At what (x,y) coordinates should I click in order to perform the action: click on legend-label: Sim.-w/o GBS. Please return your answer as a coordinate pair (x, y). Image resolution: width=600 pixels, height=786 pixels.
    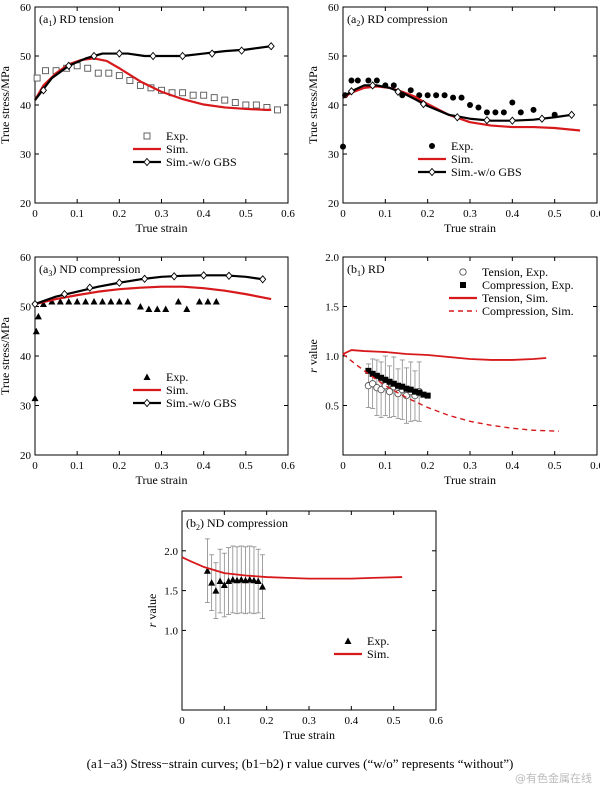
    Looking at the image, I should click on (201, 162).